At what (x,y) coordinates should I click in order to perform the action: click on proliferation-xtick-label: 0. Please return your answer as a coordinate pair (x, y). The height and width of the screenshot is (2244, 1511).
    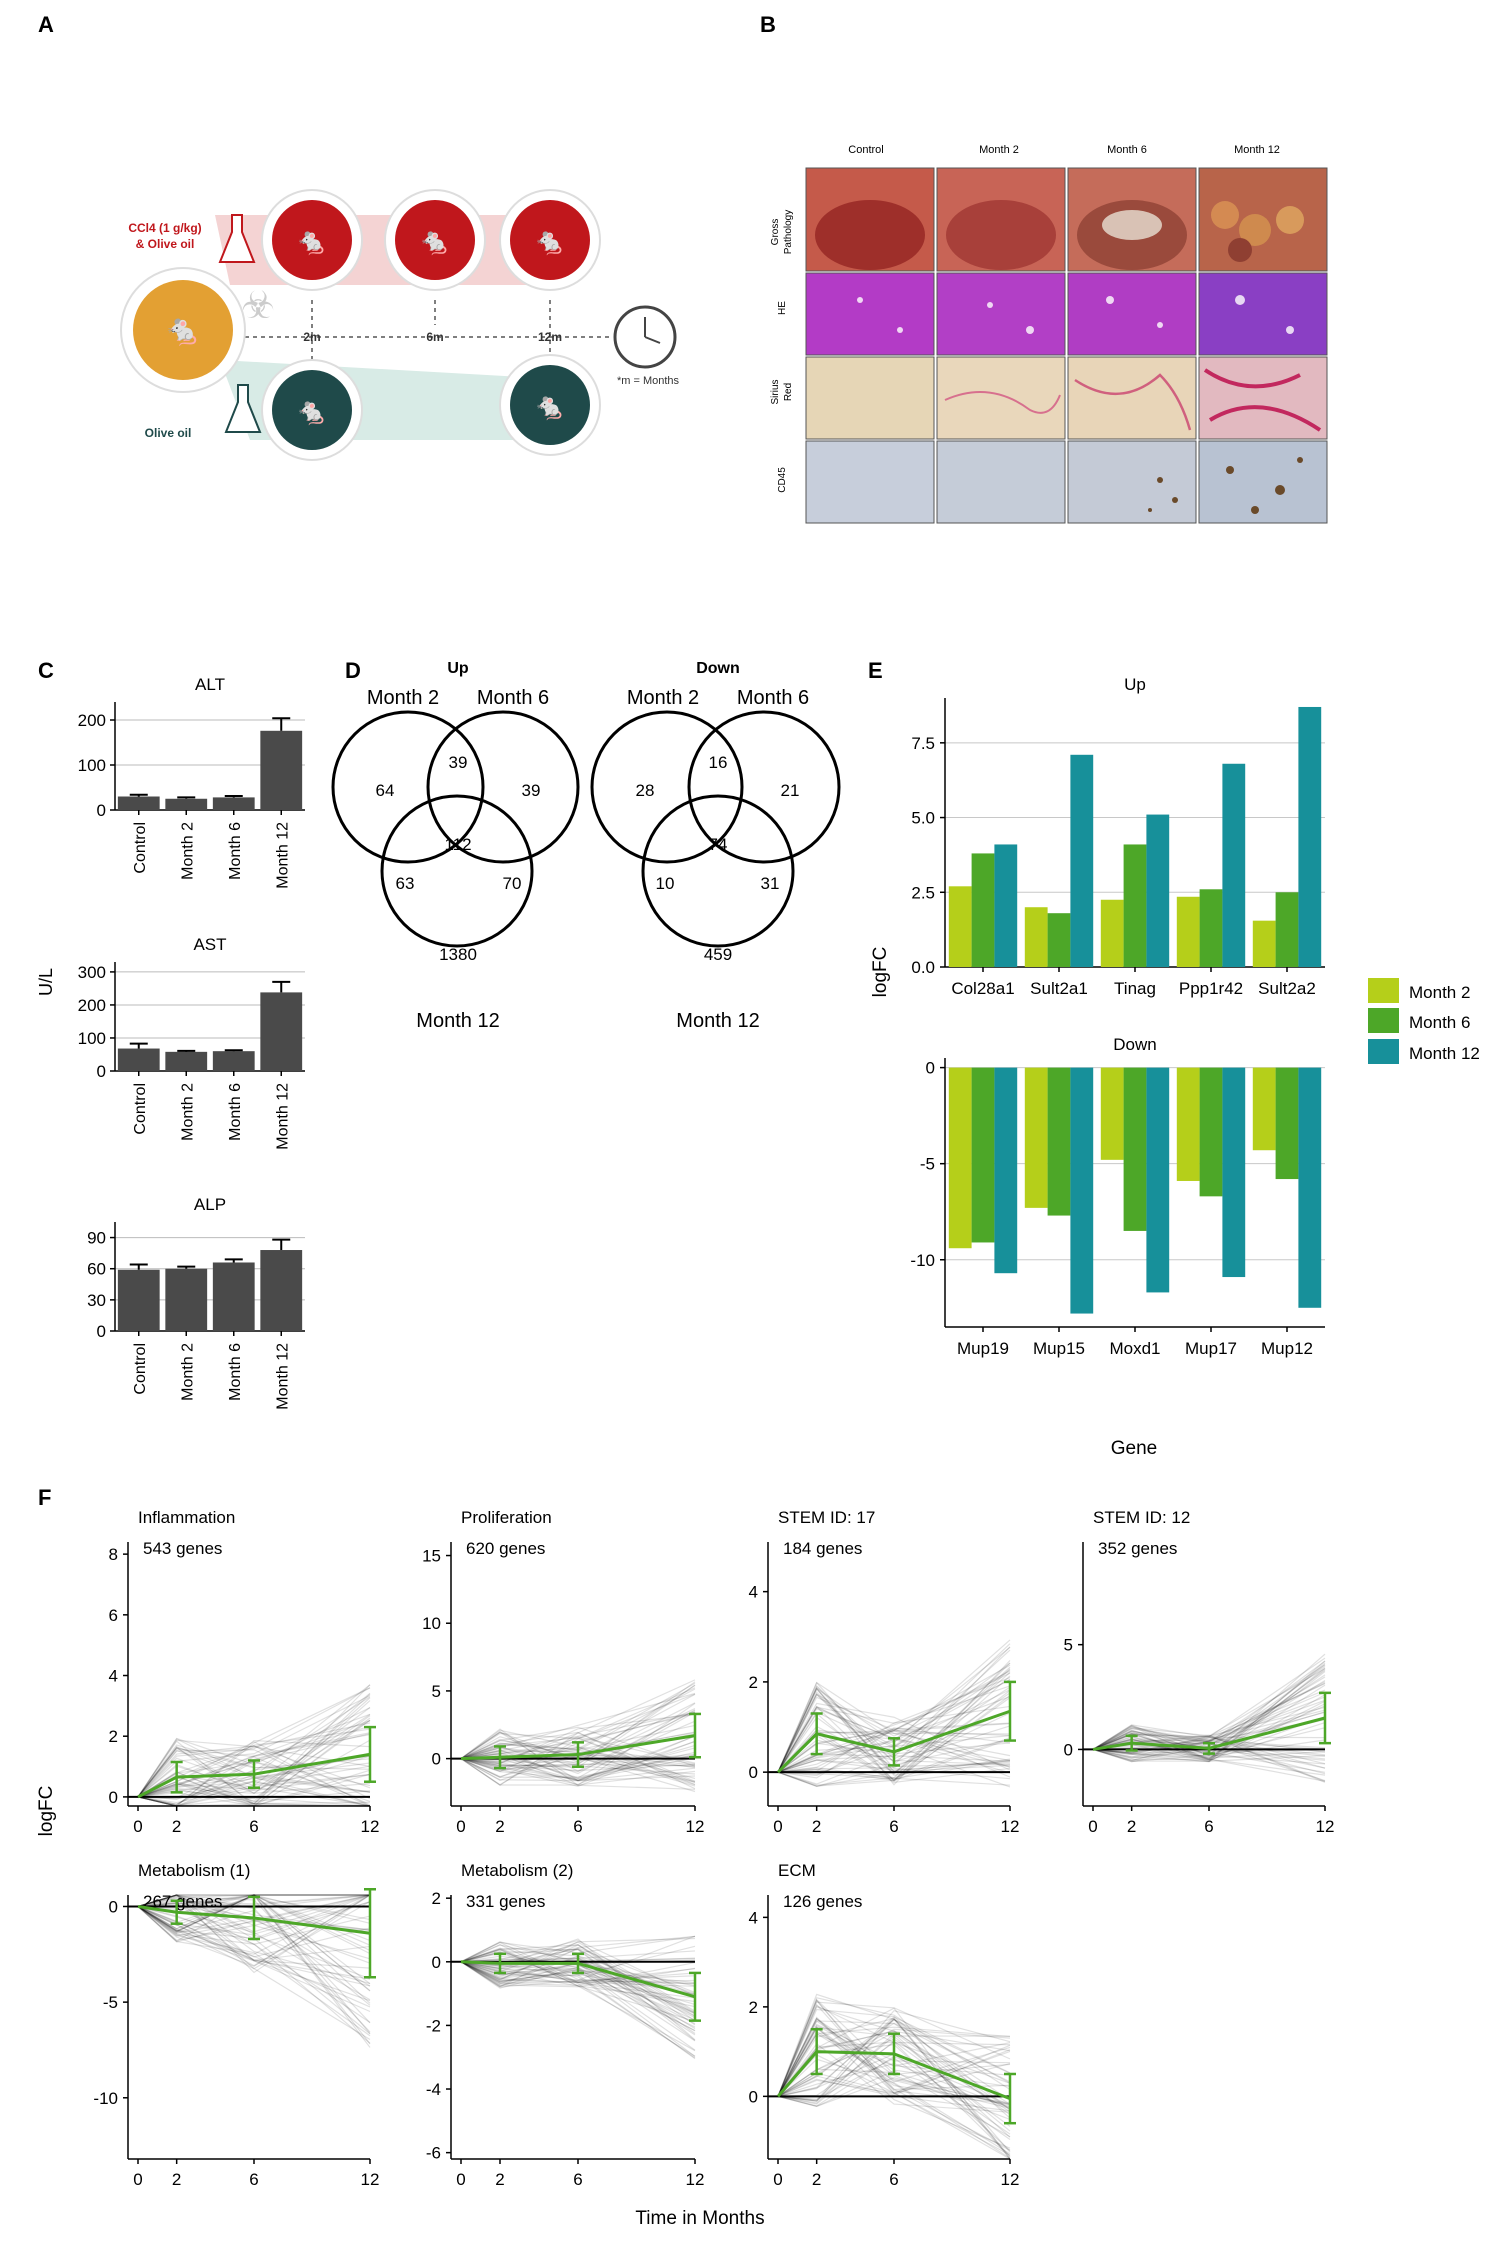
    Looking at the image, I should click on (460, 1826).